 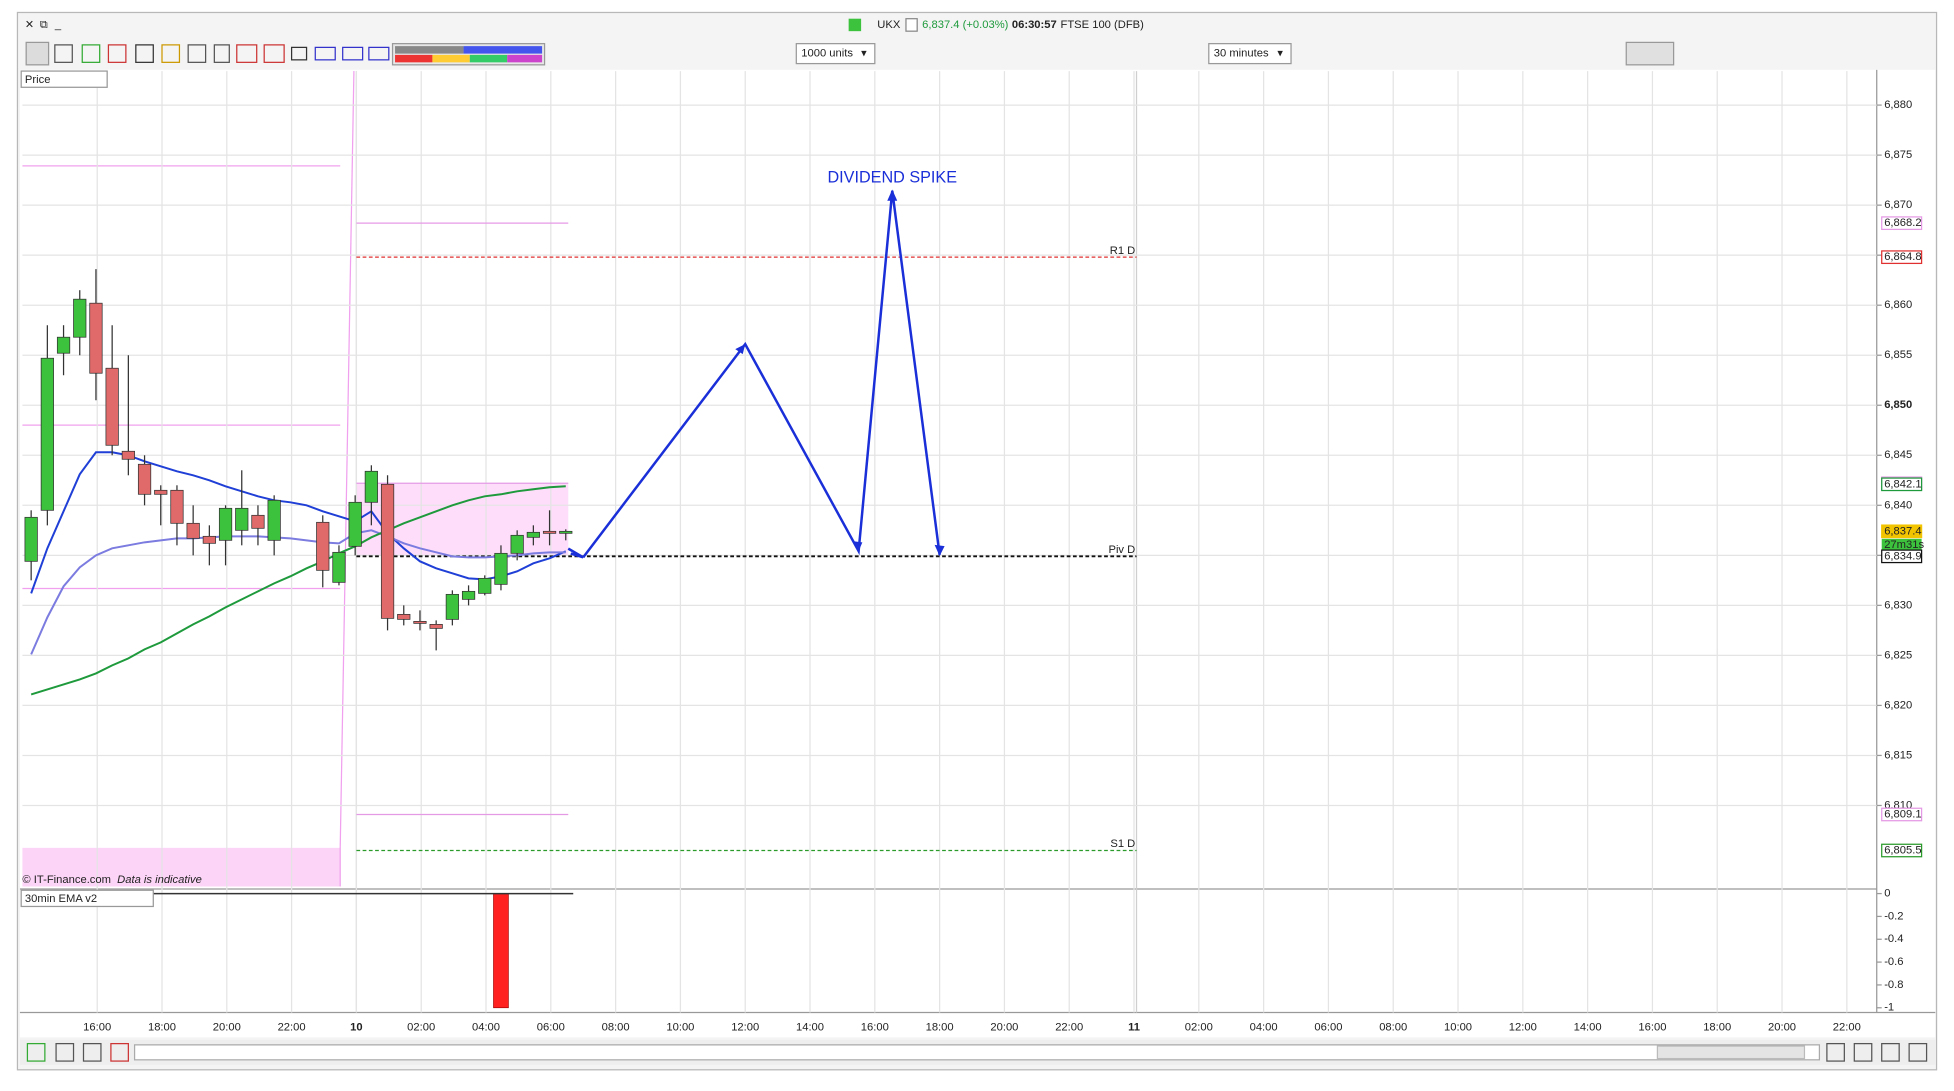 I want to click on palette-greens, so click(x=488, y=58).